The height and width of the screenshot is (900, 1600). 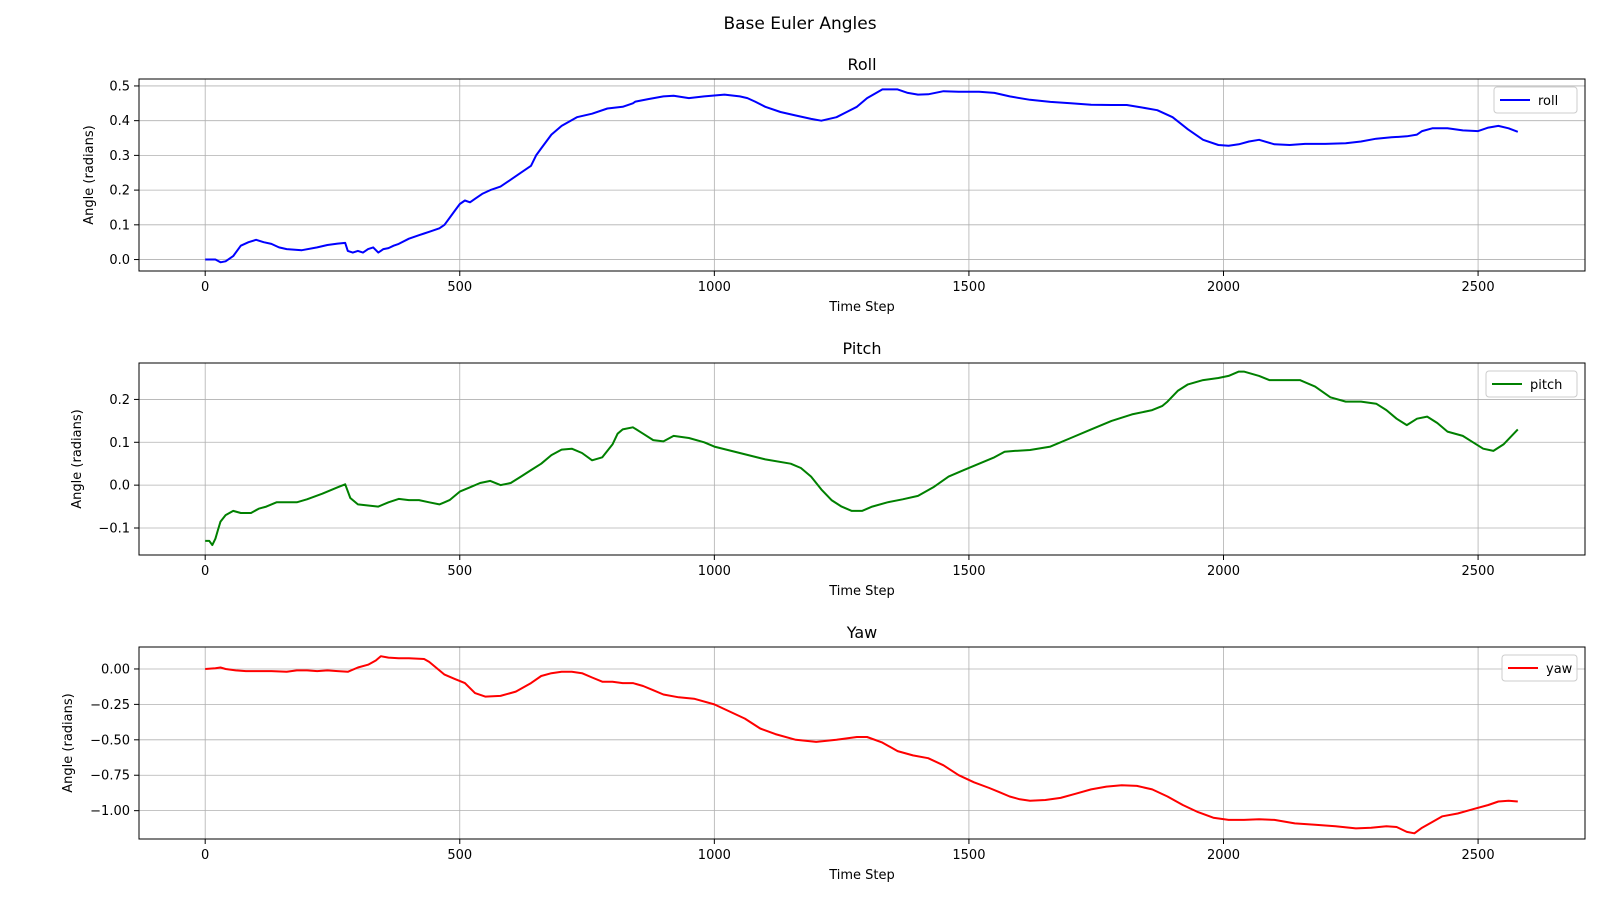 What do you see at coordinates (1548, 101) in the screenshot?
I see `legend-label: roll` at bounding box center [1548, 101].